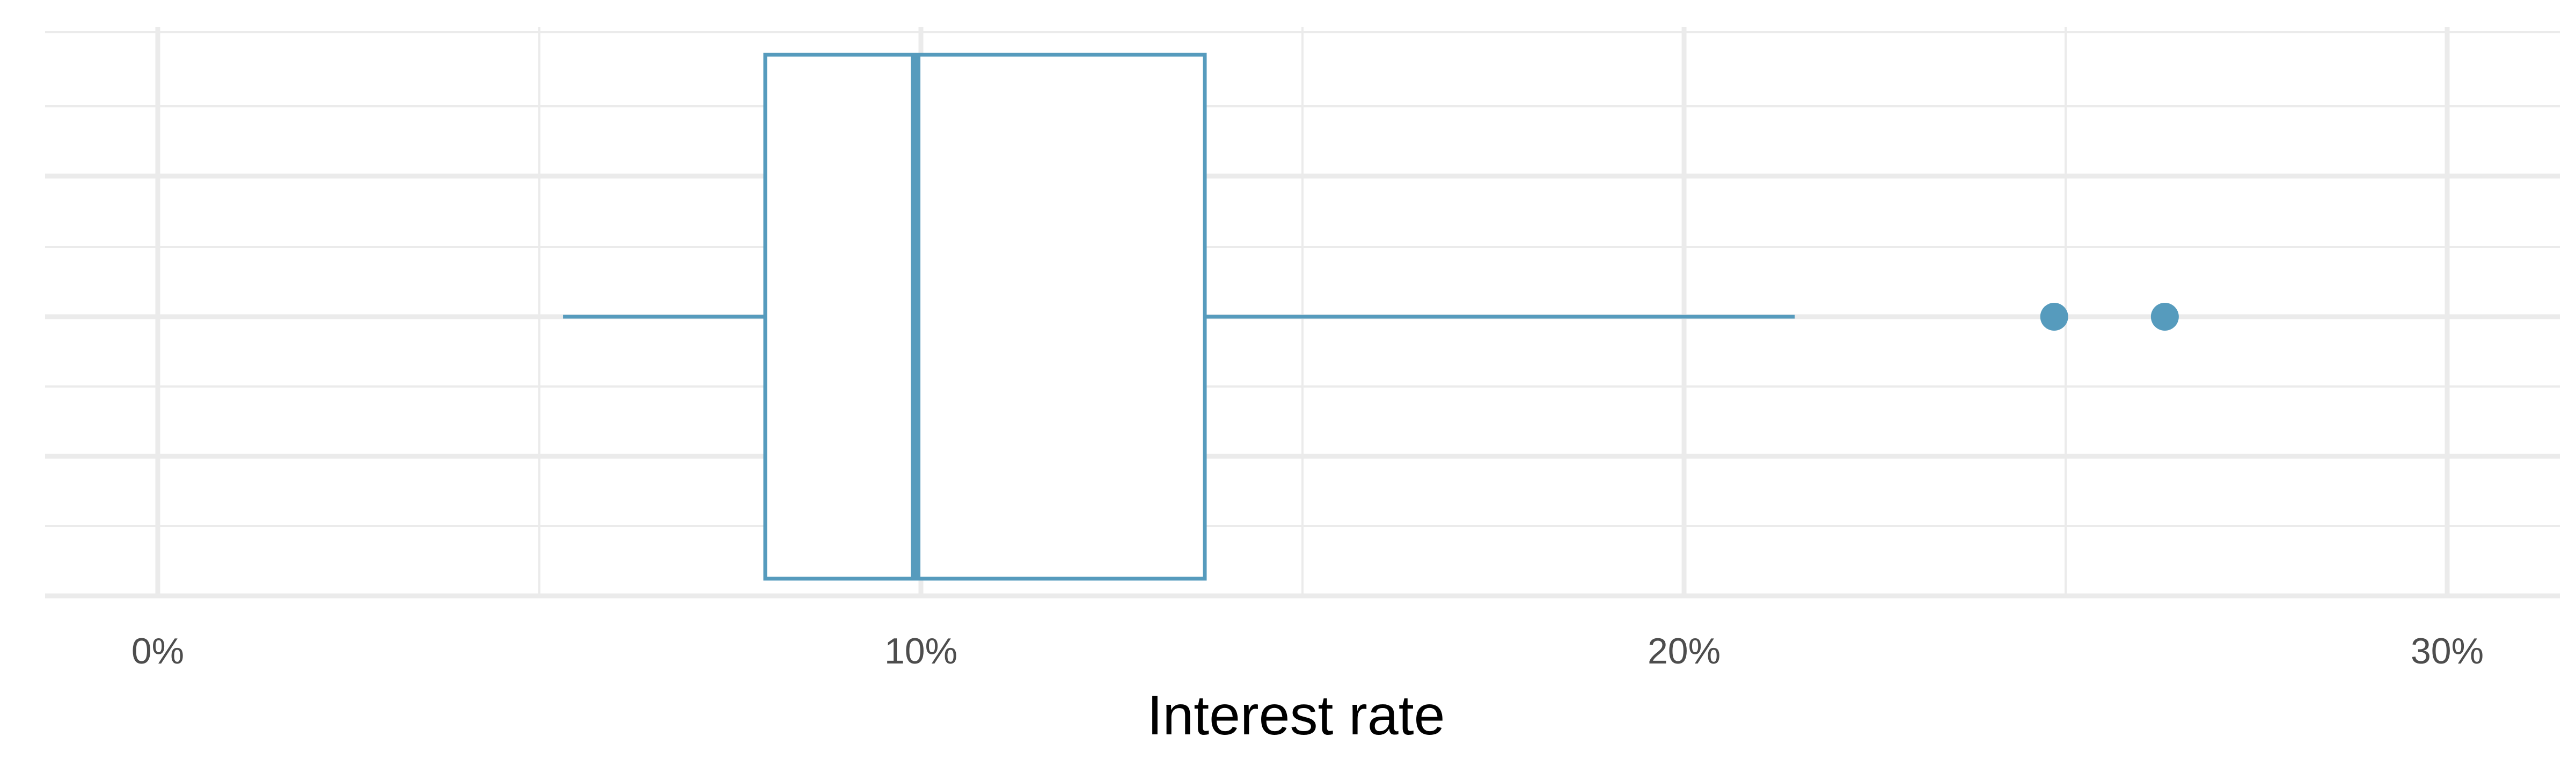  Describe the element at coordinates (920, 651) in the screenshot. I see `x-tick-label-10: 10%` at that location.